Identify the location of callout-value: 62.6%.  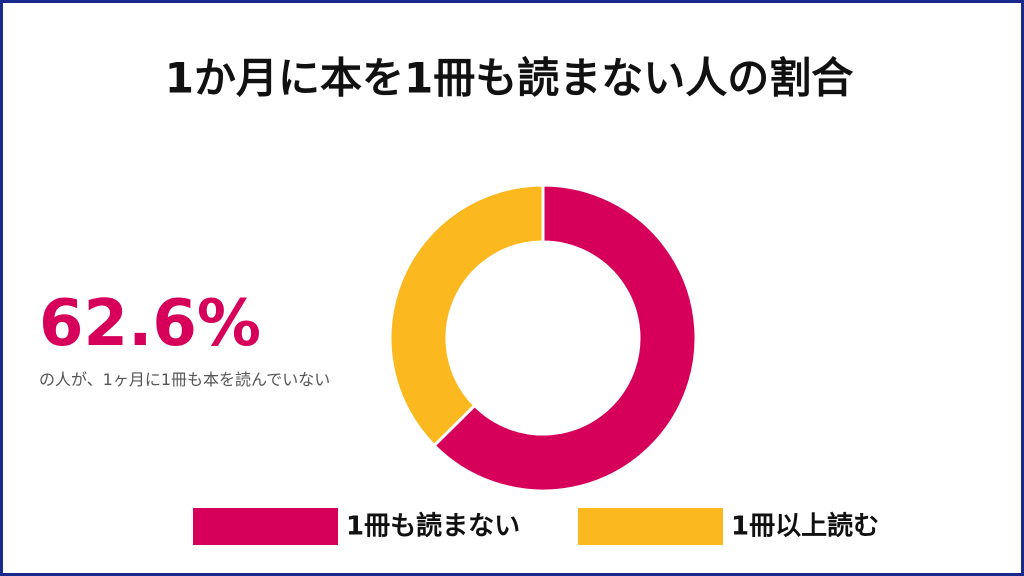
(150, 324).